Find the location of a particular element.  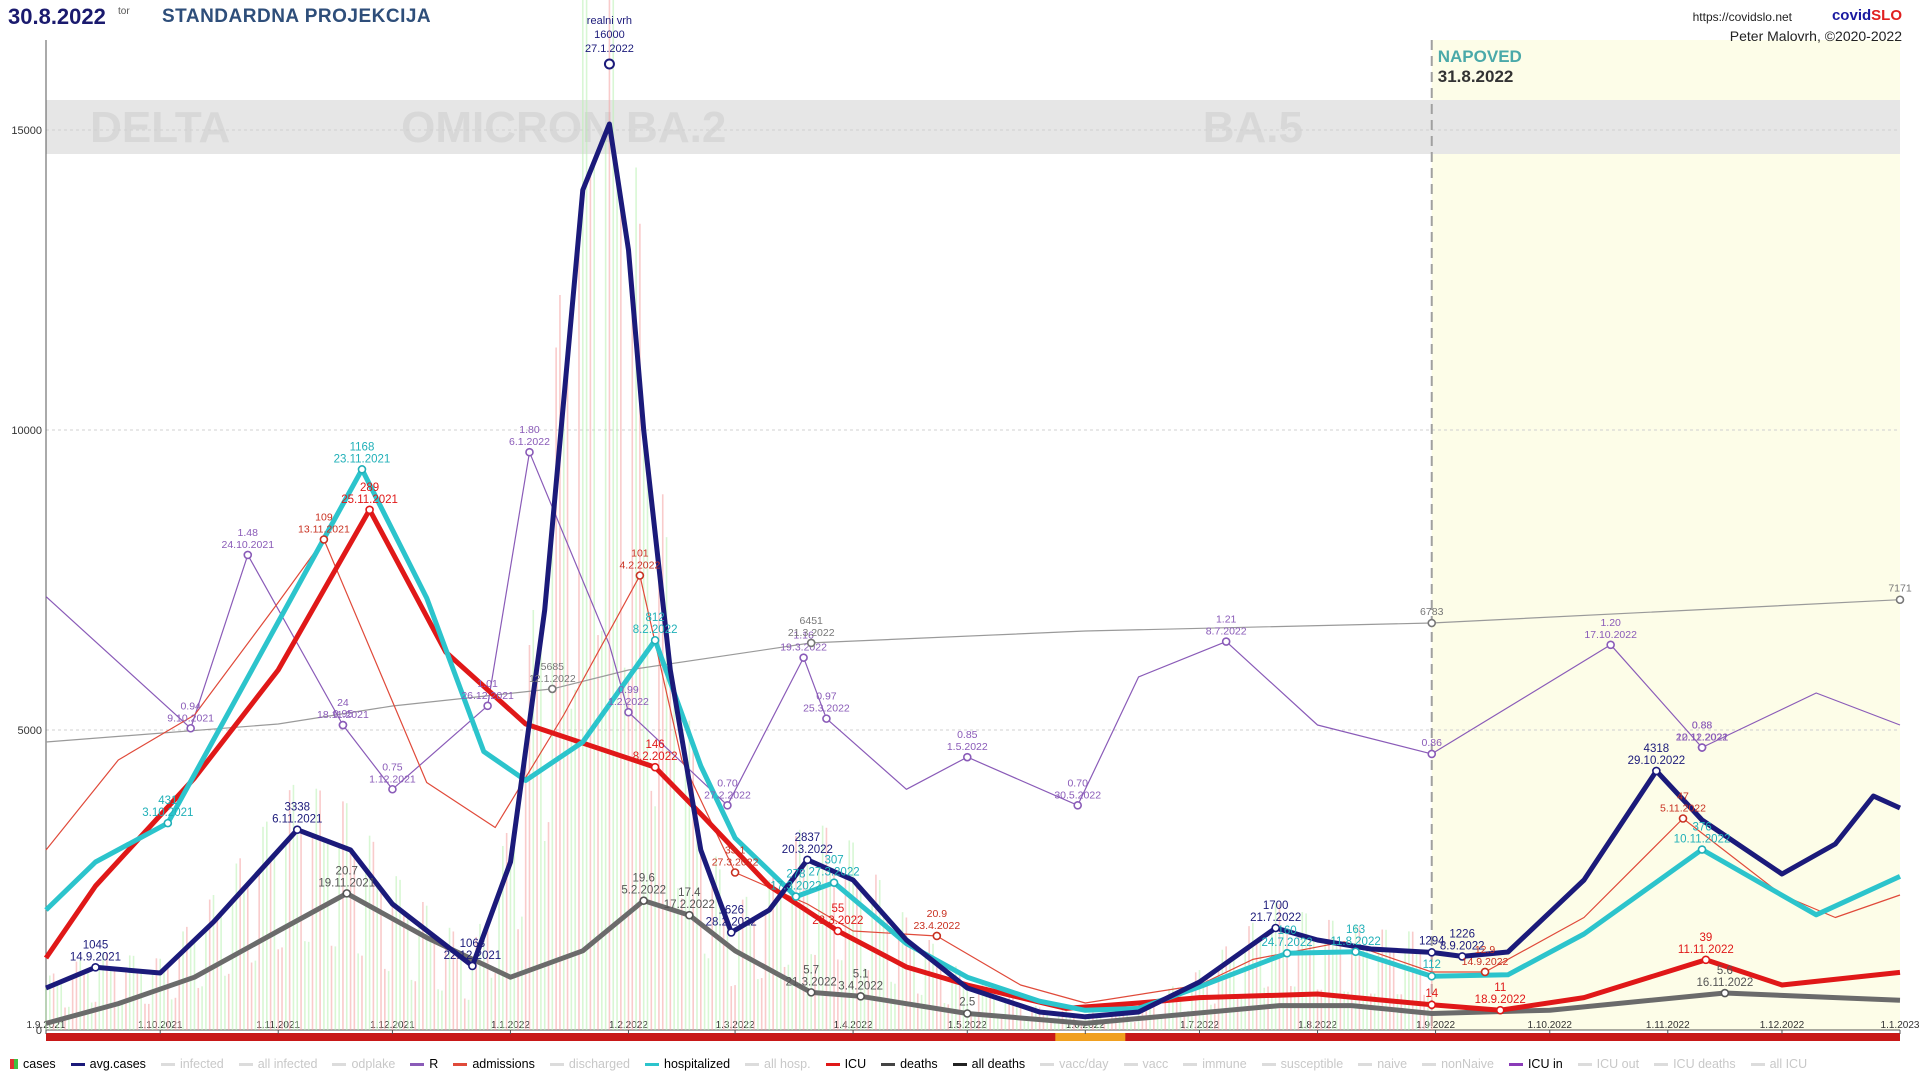

data-label-value: 289 is located at coordinates (369, 488).